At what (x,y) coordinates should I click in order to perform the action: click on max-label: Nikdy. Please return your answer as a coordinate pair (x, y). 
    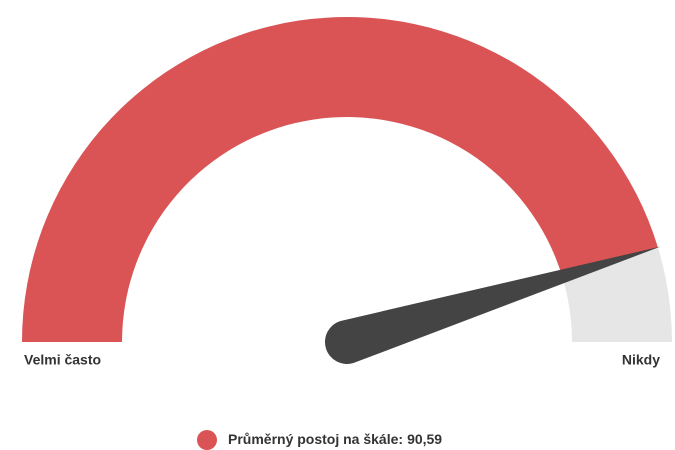
    Looking at the image, I should click on (641, 360).